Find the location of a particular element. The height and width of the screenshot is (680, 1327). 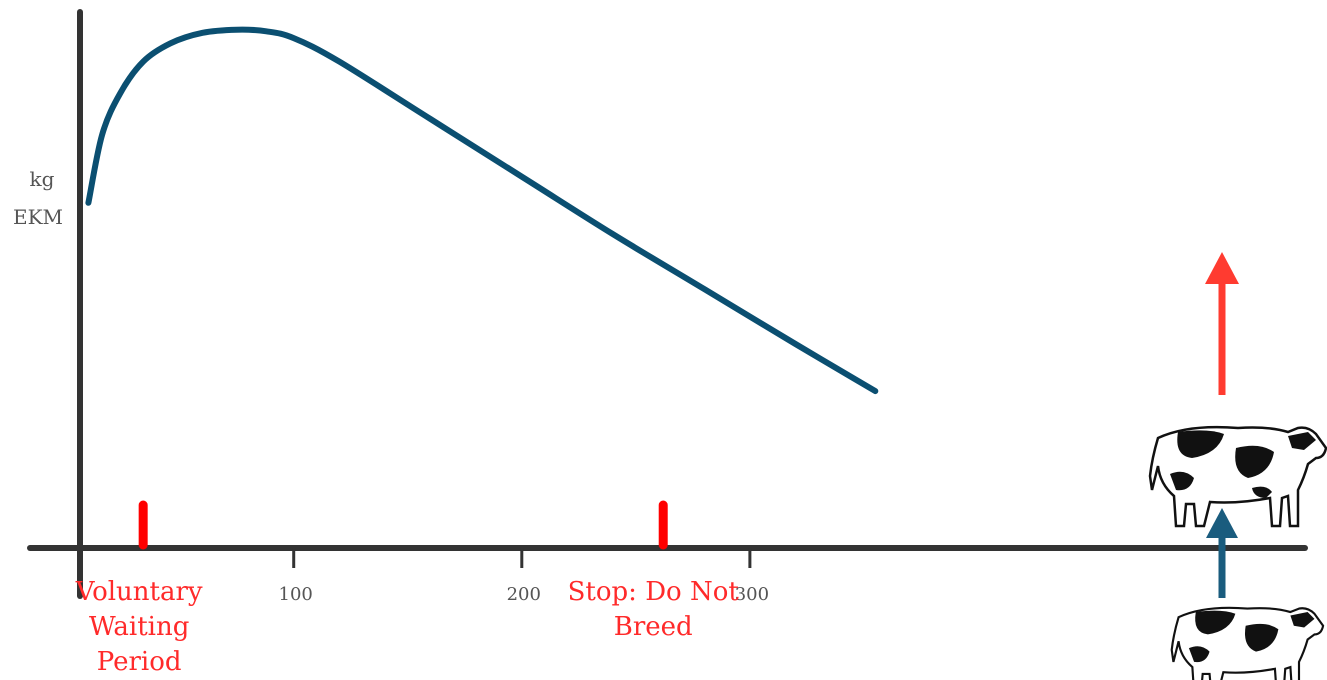

arrow-up-red-head is located at coordinates (1222, 268).